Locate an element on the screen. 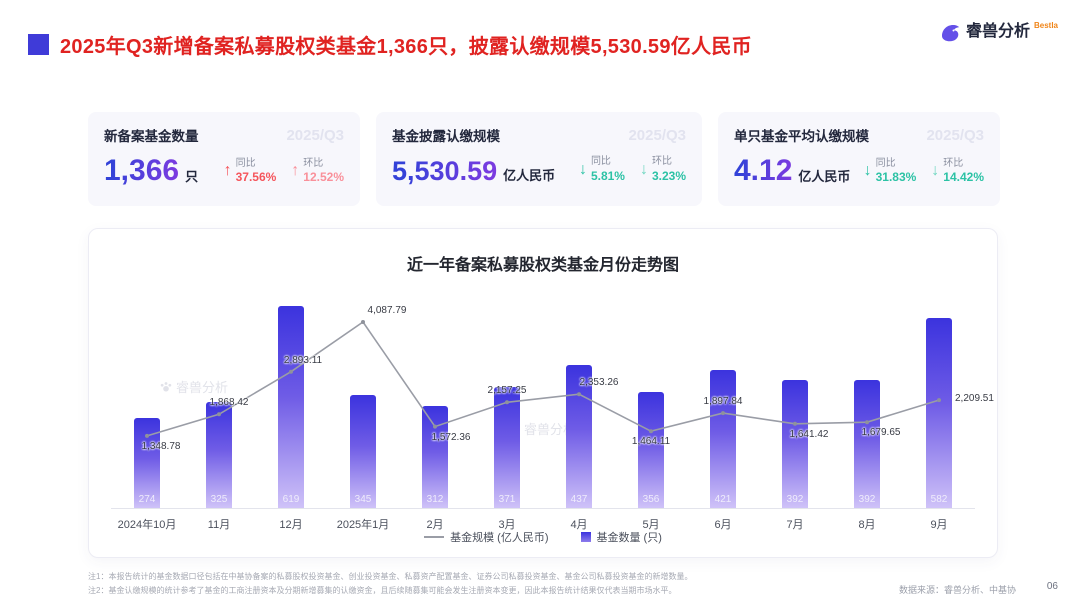 The height and width of the screenshot is (608, 1080). line-value-label: 2,353.26 is located at coordinates (599, 383).